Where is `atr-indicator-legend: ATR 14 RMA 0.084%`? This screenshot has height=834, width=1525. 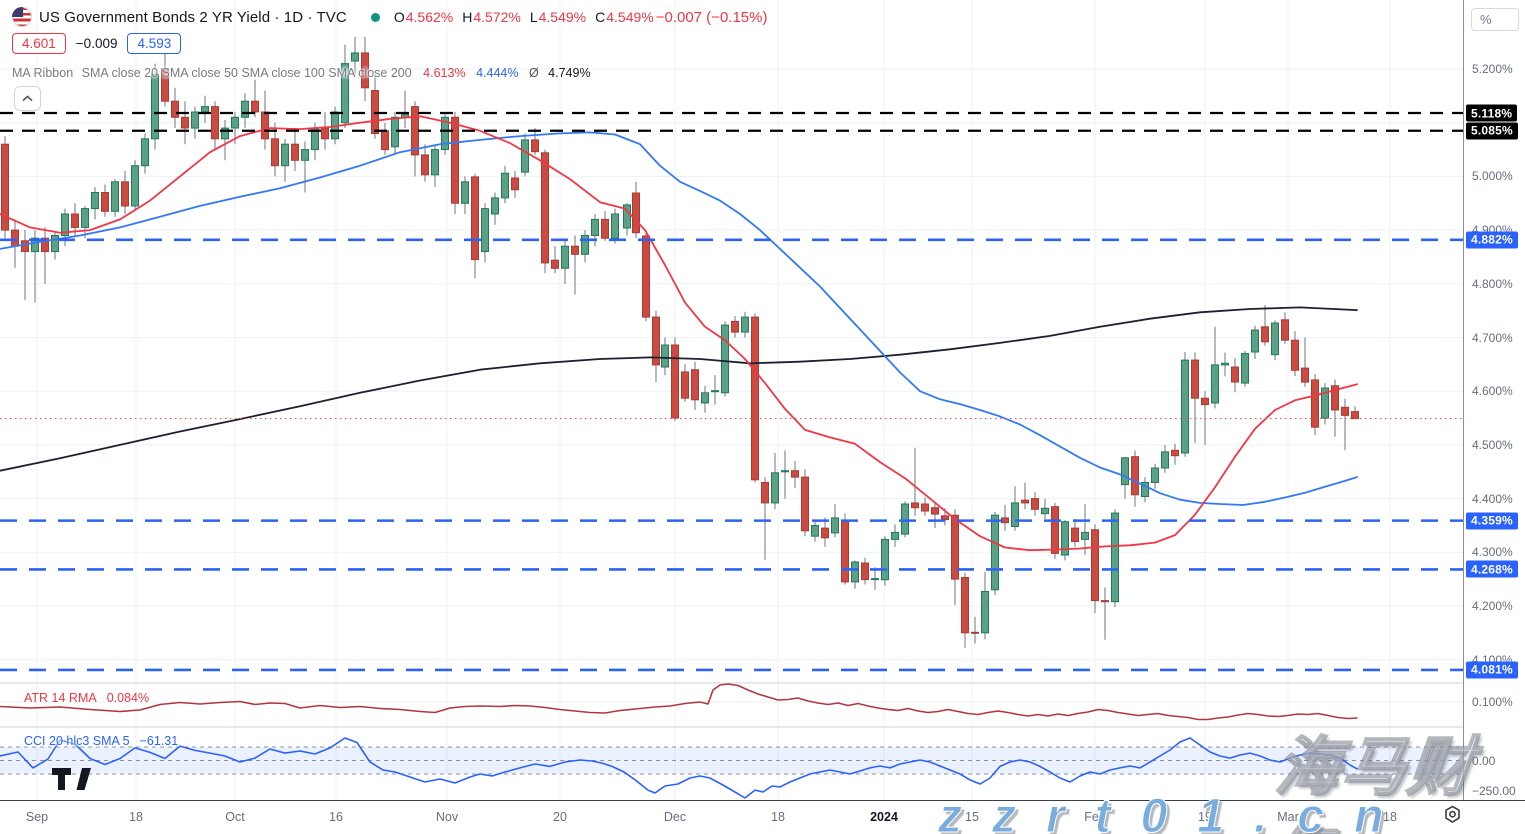
atr-indicator-legend: ATR 14 RMA 0.084% is located at coordinates (81, 698).